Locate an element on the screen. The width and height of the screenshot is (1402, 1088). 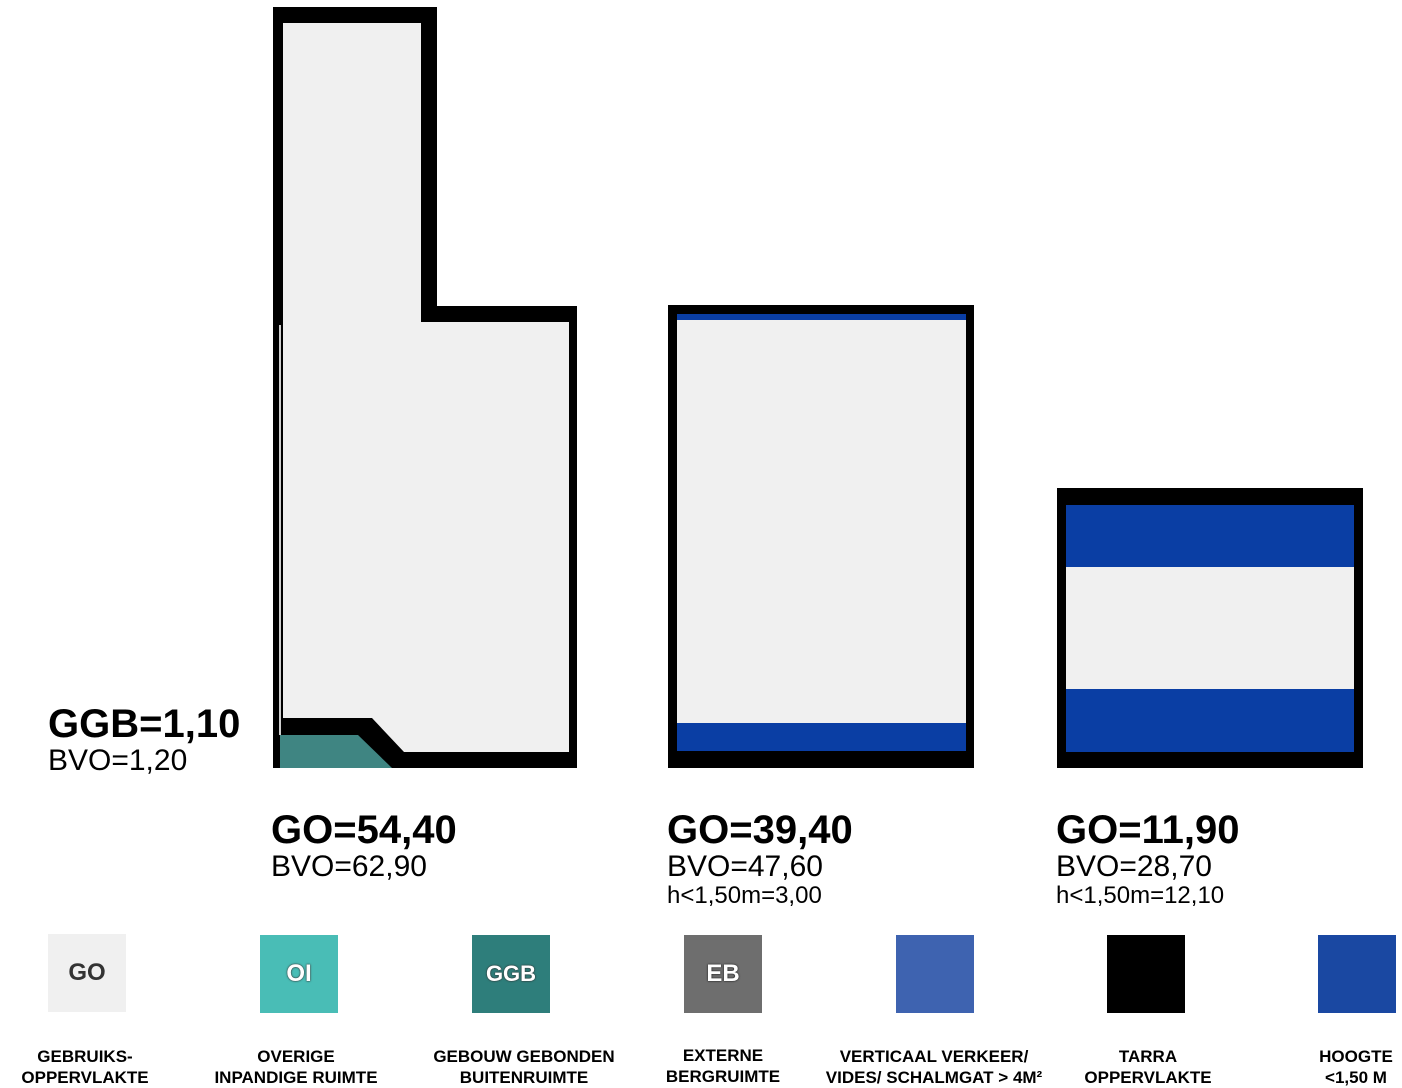
legend-oi-line1: OVERIGE is located at coordinates (296, 1056).